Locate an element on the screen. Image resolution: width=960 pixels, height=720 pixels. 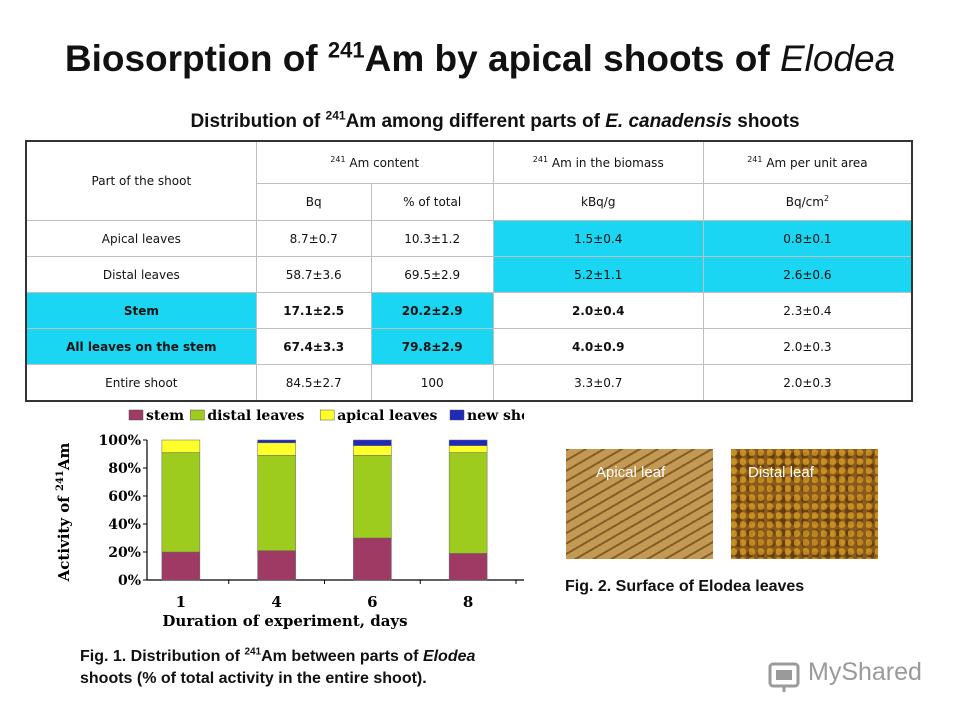
y-tick-label: 40% is located at coordinates (124, 525).